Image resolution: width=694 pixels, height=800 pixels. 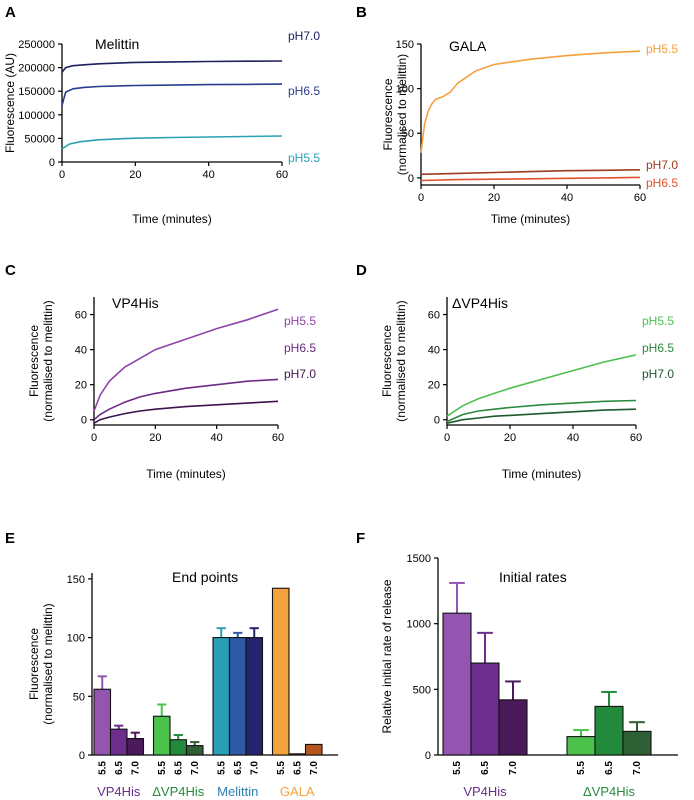 I want to click on y-tick-label: 1000, so click(x=419, y=625).